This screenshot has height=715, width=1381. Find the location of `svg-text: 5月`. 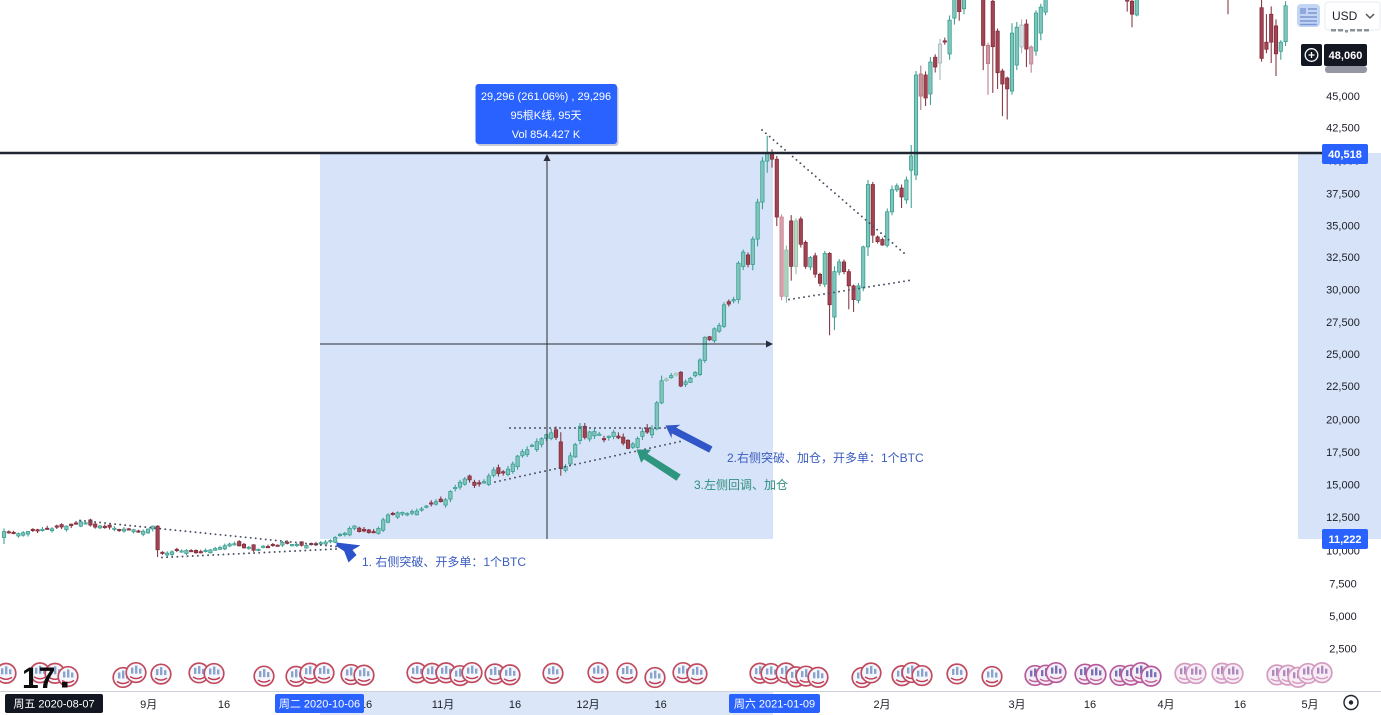

svg-text: 5月 is located at coordinates (1309, 705).